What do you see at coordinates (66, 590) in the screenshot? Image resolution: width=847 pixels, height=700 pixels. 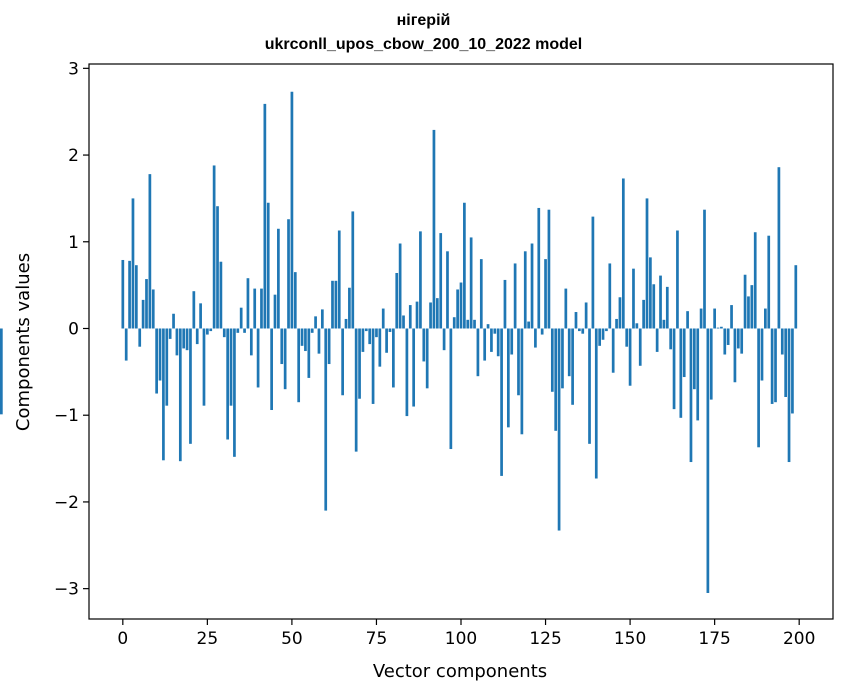 I see `y-tick-label: −3` at bounding box center [66, 590].